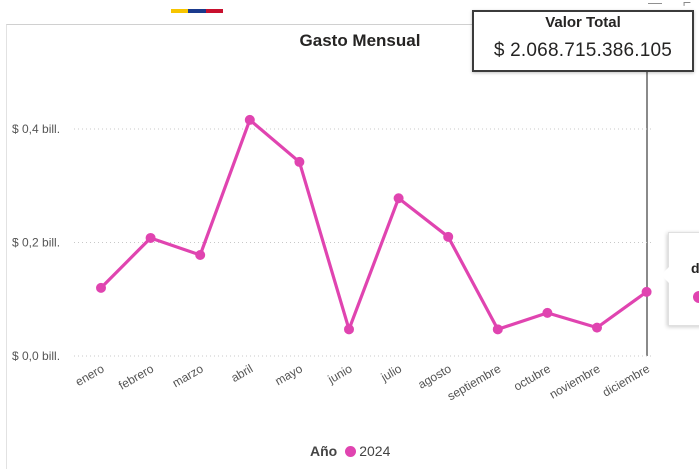  I want to click on y-tick-label: $ 0,0 bill., so click(36, 356).